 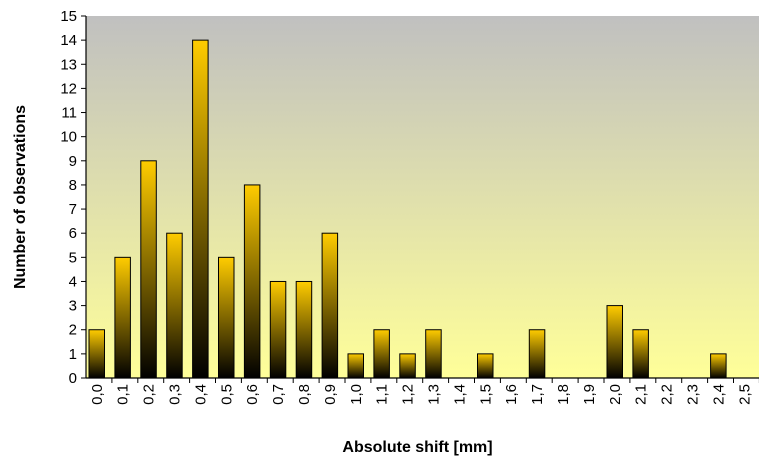 What do you see at coordinates (73, 281) in the screenshot?
I see `y-tick-label: 4` at bounding box center [73, 281].